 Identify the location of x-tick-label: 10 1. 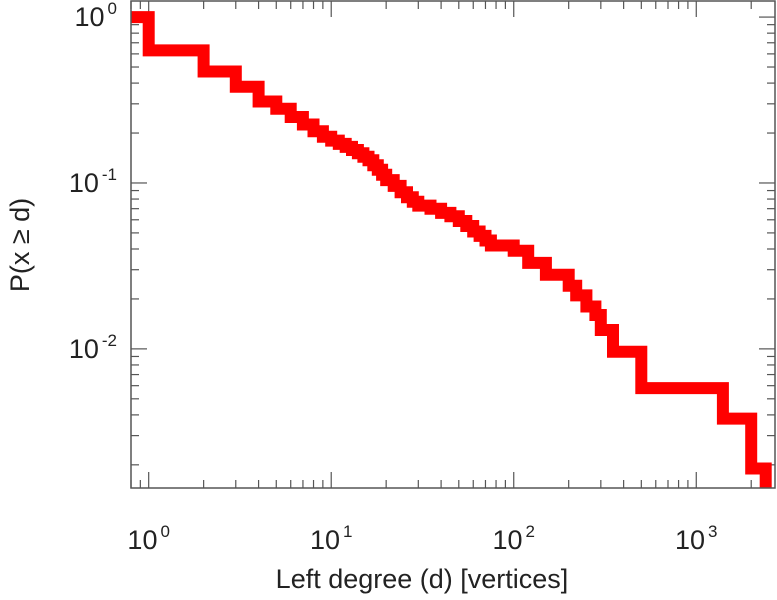
(331, 538).